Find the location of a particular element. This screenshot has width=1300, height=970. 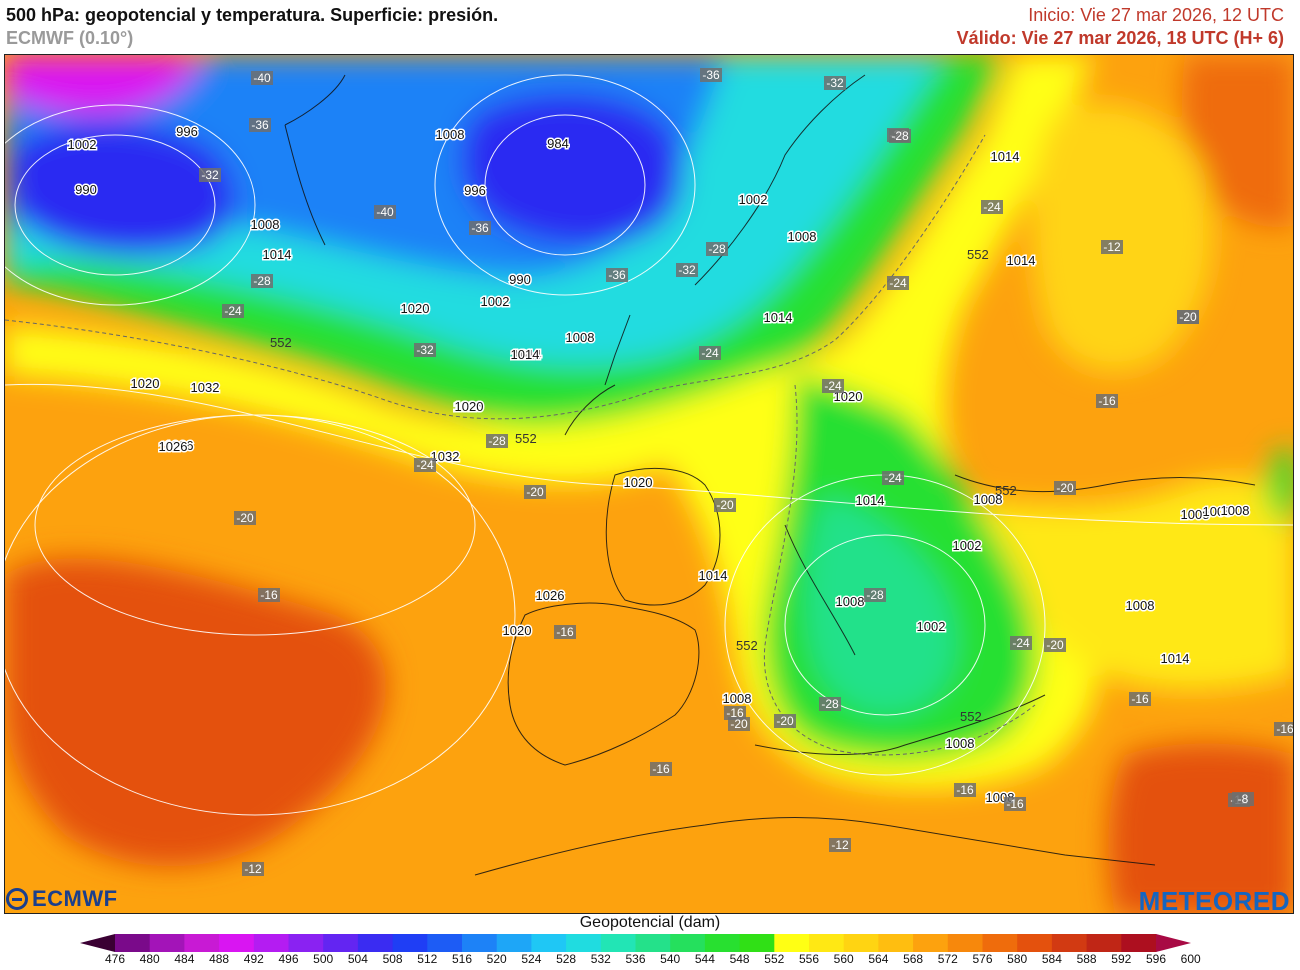

colorbar-tick-label: 504 is located at coordinates (357, 959).